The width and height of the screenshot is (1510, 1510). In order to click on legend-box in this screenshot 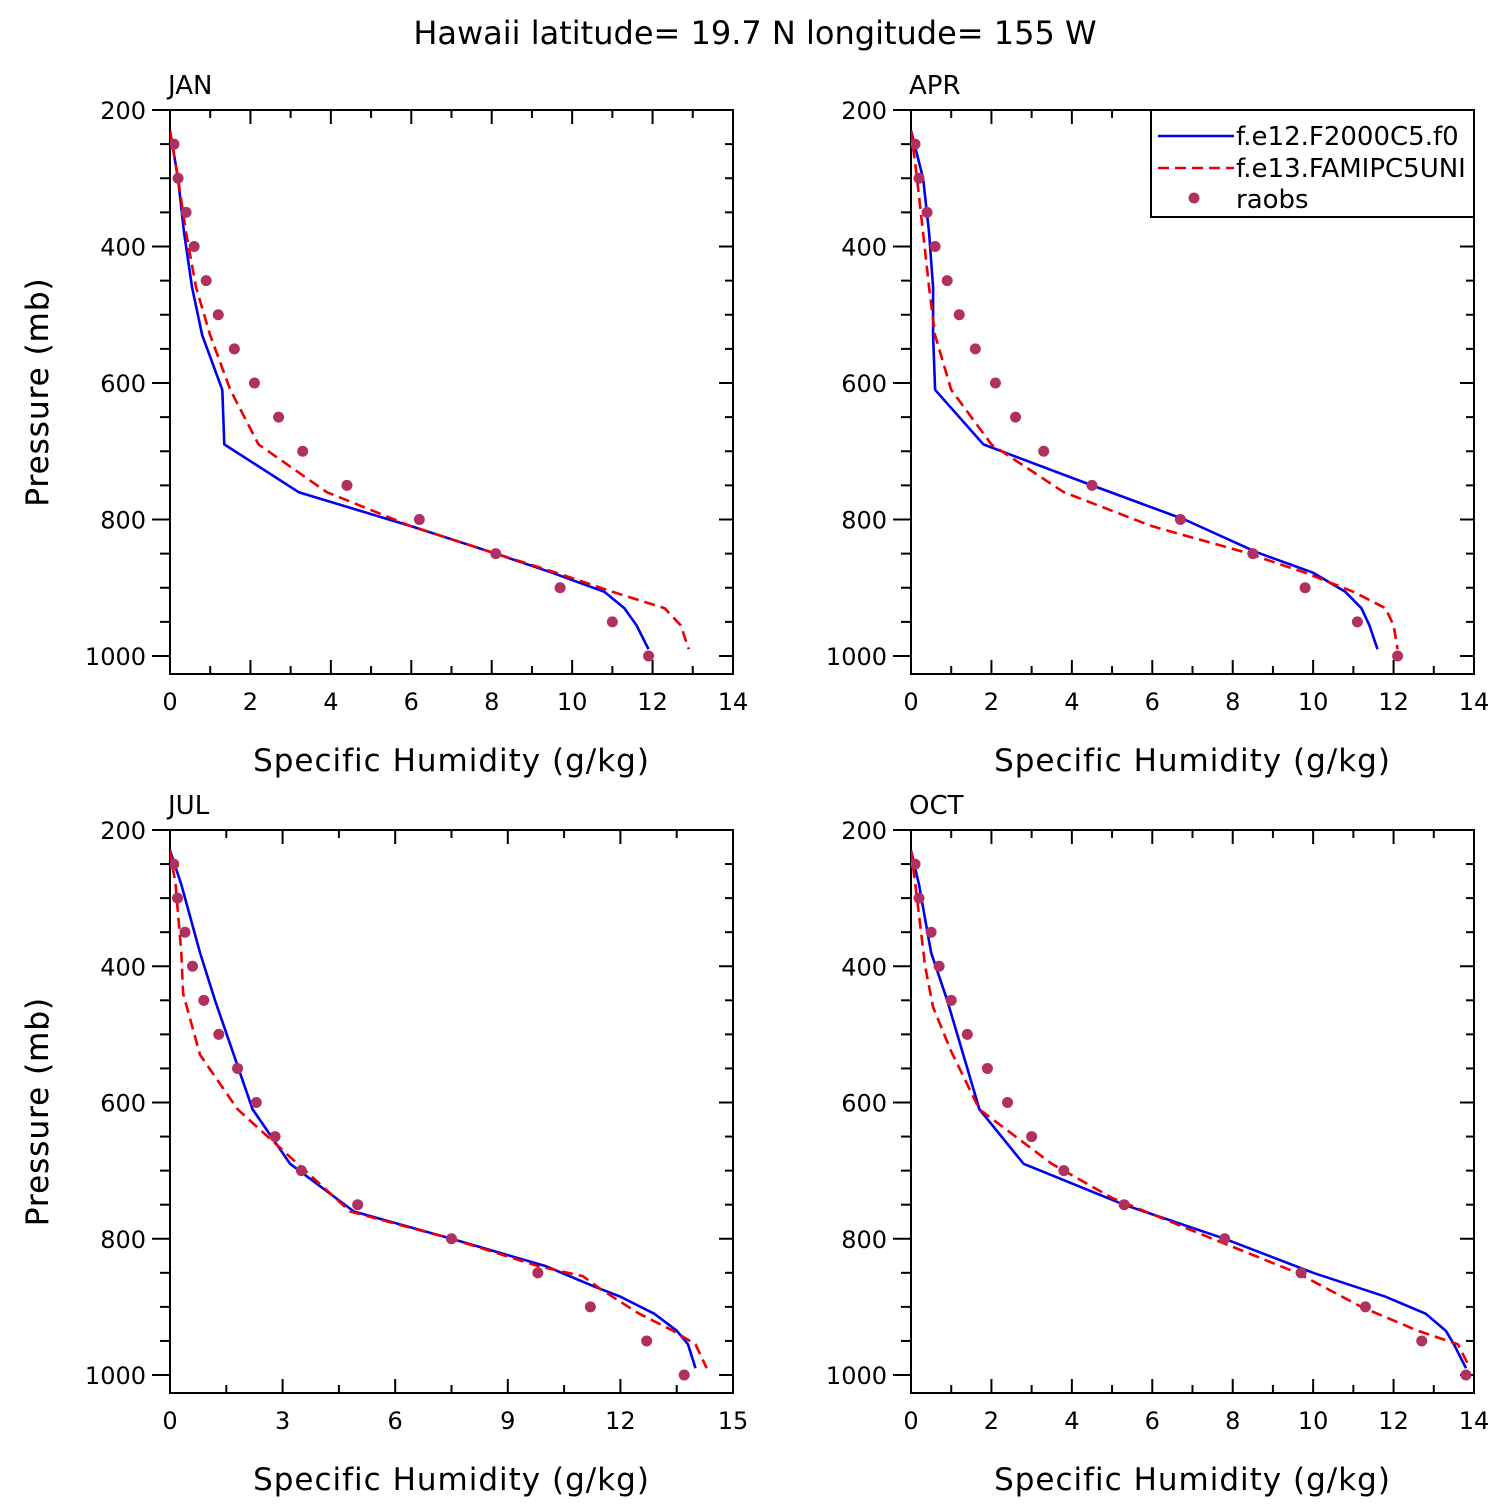, I will do `click(1312, 163)`.